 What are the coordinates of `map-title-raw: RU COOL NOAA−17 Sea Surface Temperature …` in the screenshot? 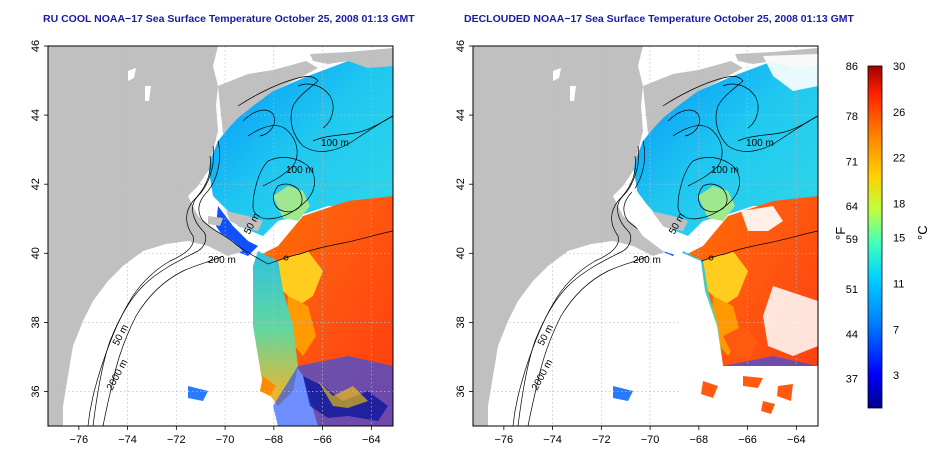 It's located at (229, 19).